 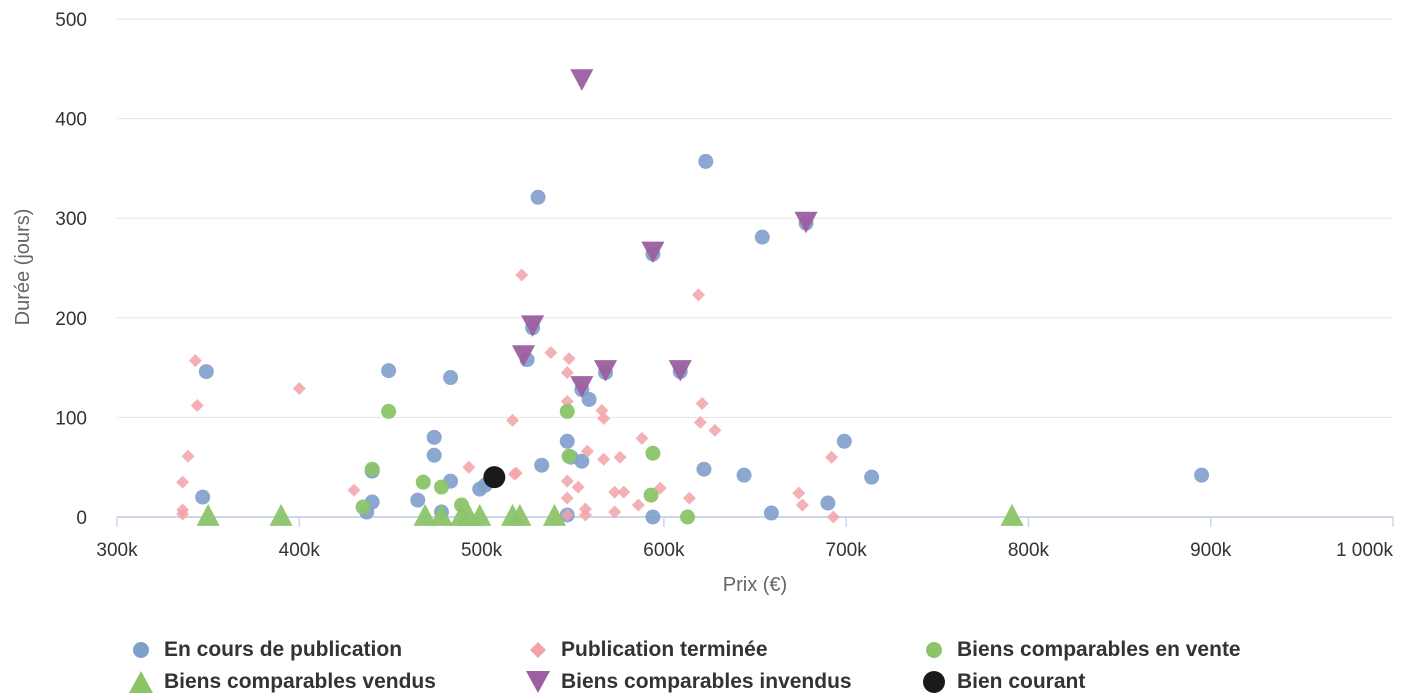 I want to click on legend-item-vendus: Biens comparables vendus, so click(x=282, y=682).